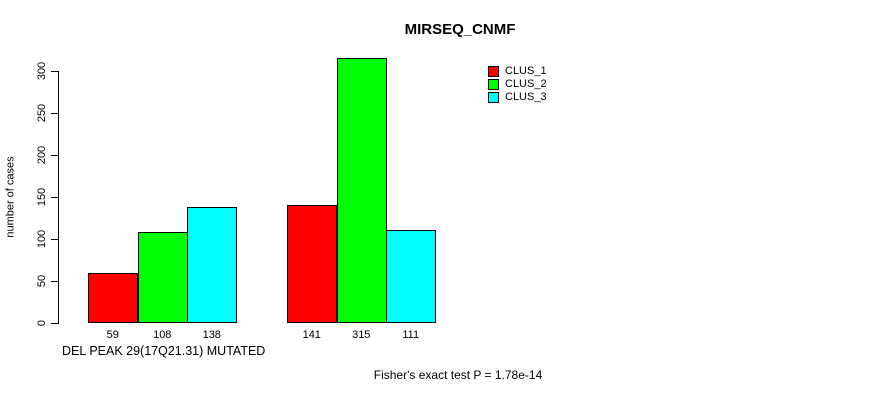 The image size is (890, 400). I want to click on legend-item: CLUS_2, so click(517, 84).